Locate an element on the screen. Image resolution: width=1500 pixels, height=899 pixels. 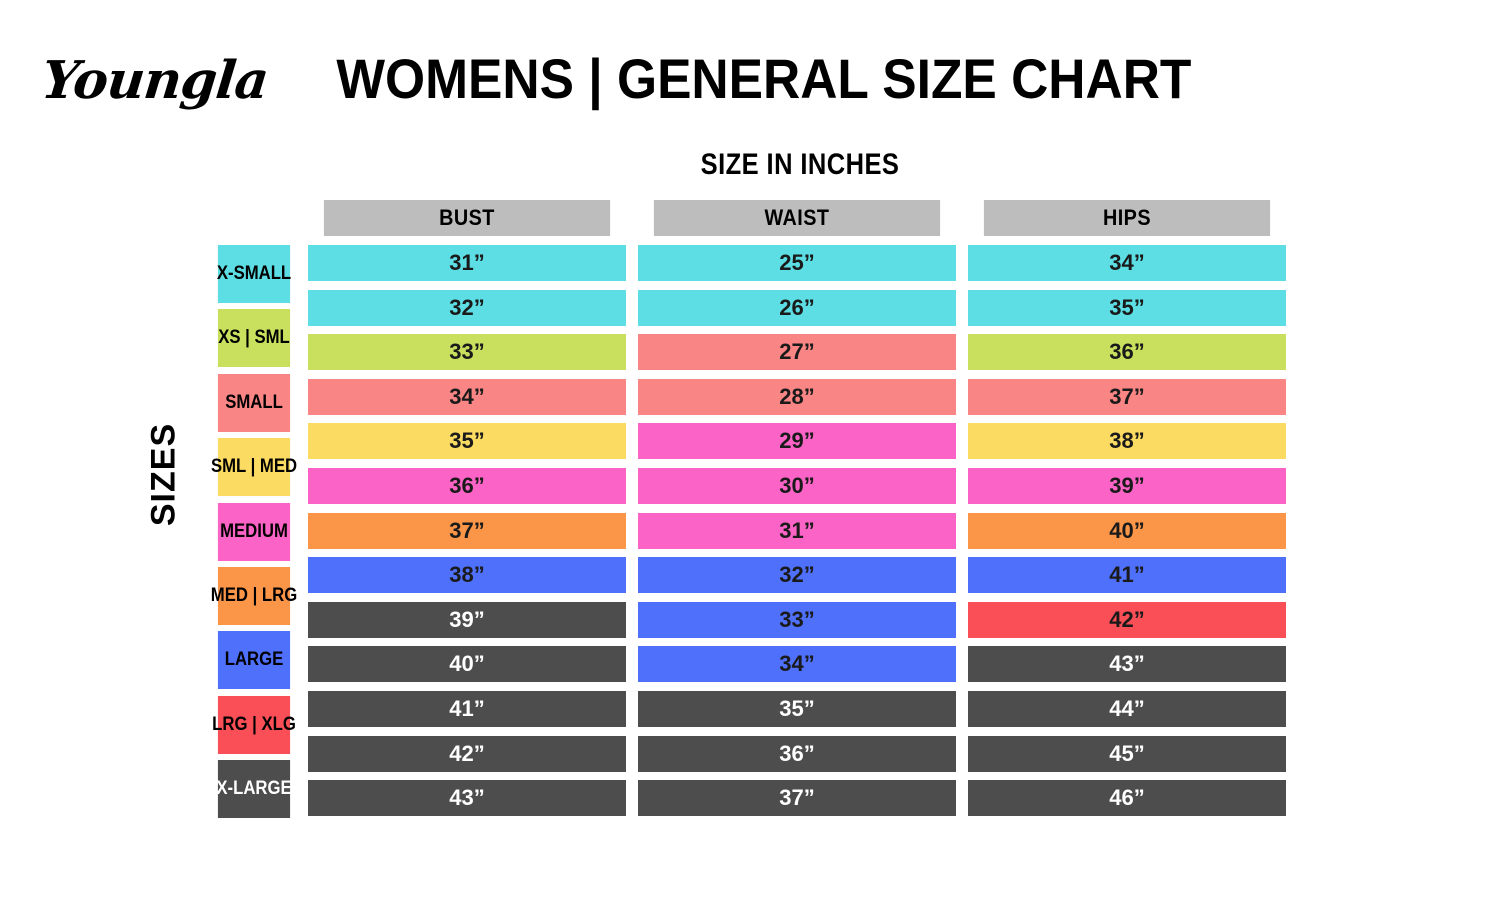
cell-bust-row-3: 33” is located at coordinates (467, 352).